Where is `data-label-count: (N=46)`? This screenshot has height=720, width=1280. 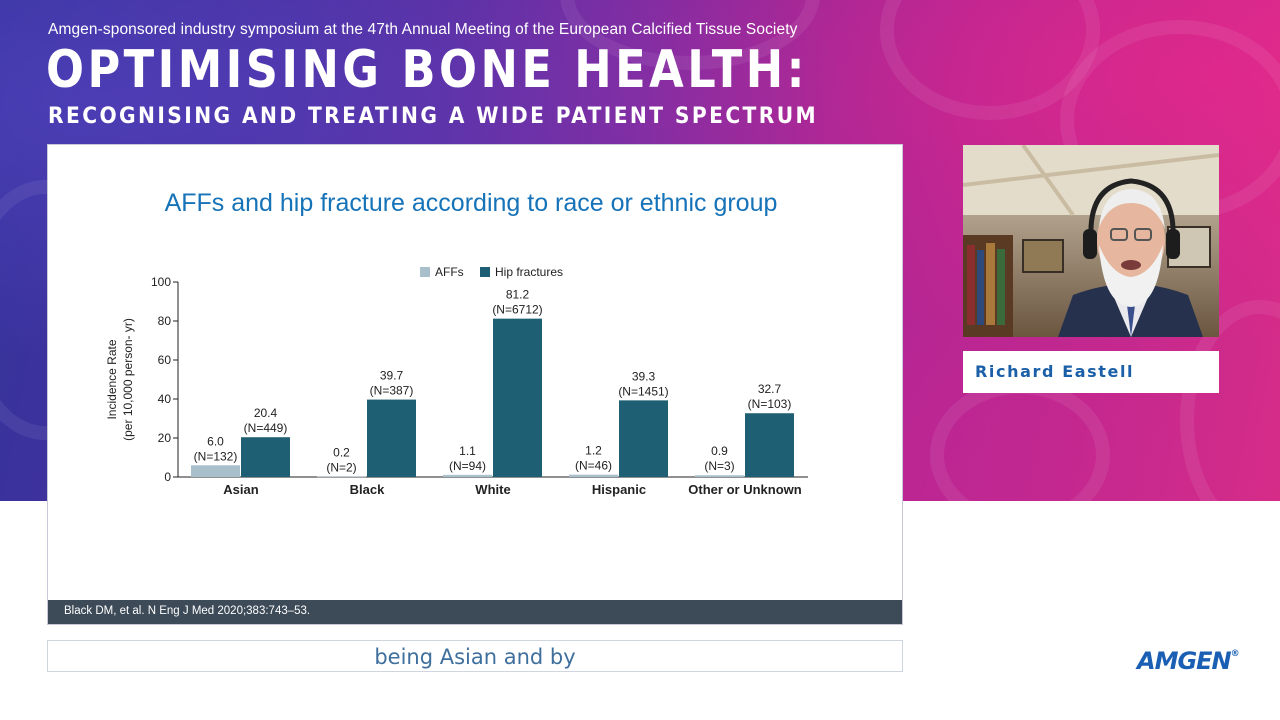 data-label-count: (N=46) is located at coordinates (593, 466).